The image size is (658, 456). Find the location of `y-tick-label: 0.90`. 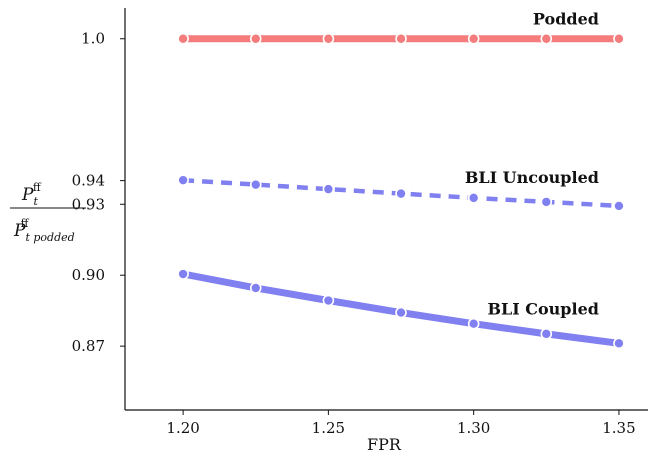

y-tick-label: 0.90 is located at coordinates (88, 275).